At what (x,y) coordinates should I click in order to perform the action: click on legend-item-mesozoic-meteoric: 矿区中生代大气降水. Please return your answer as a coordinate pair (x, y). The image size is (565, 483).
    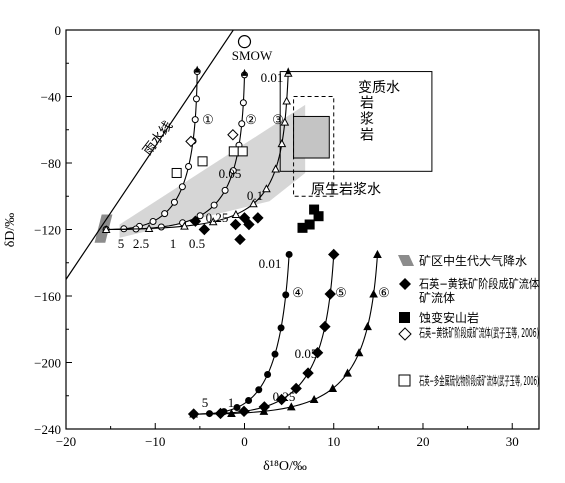
    Looking at the image, I should click on (462, 260).